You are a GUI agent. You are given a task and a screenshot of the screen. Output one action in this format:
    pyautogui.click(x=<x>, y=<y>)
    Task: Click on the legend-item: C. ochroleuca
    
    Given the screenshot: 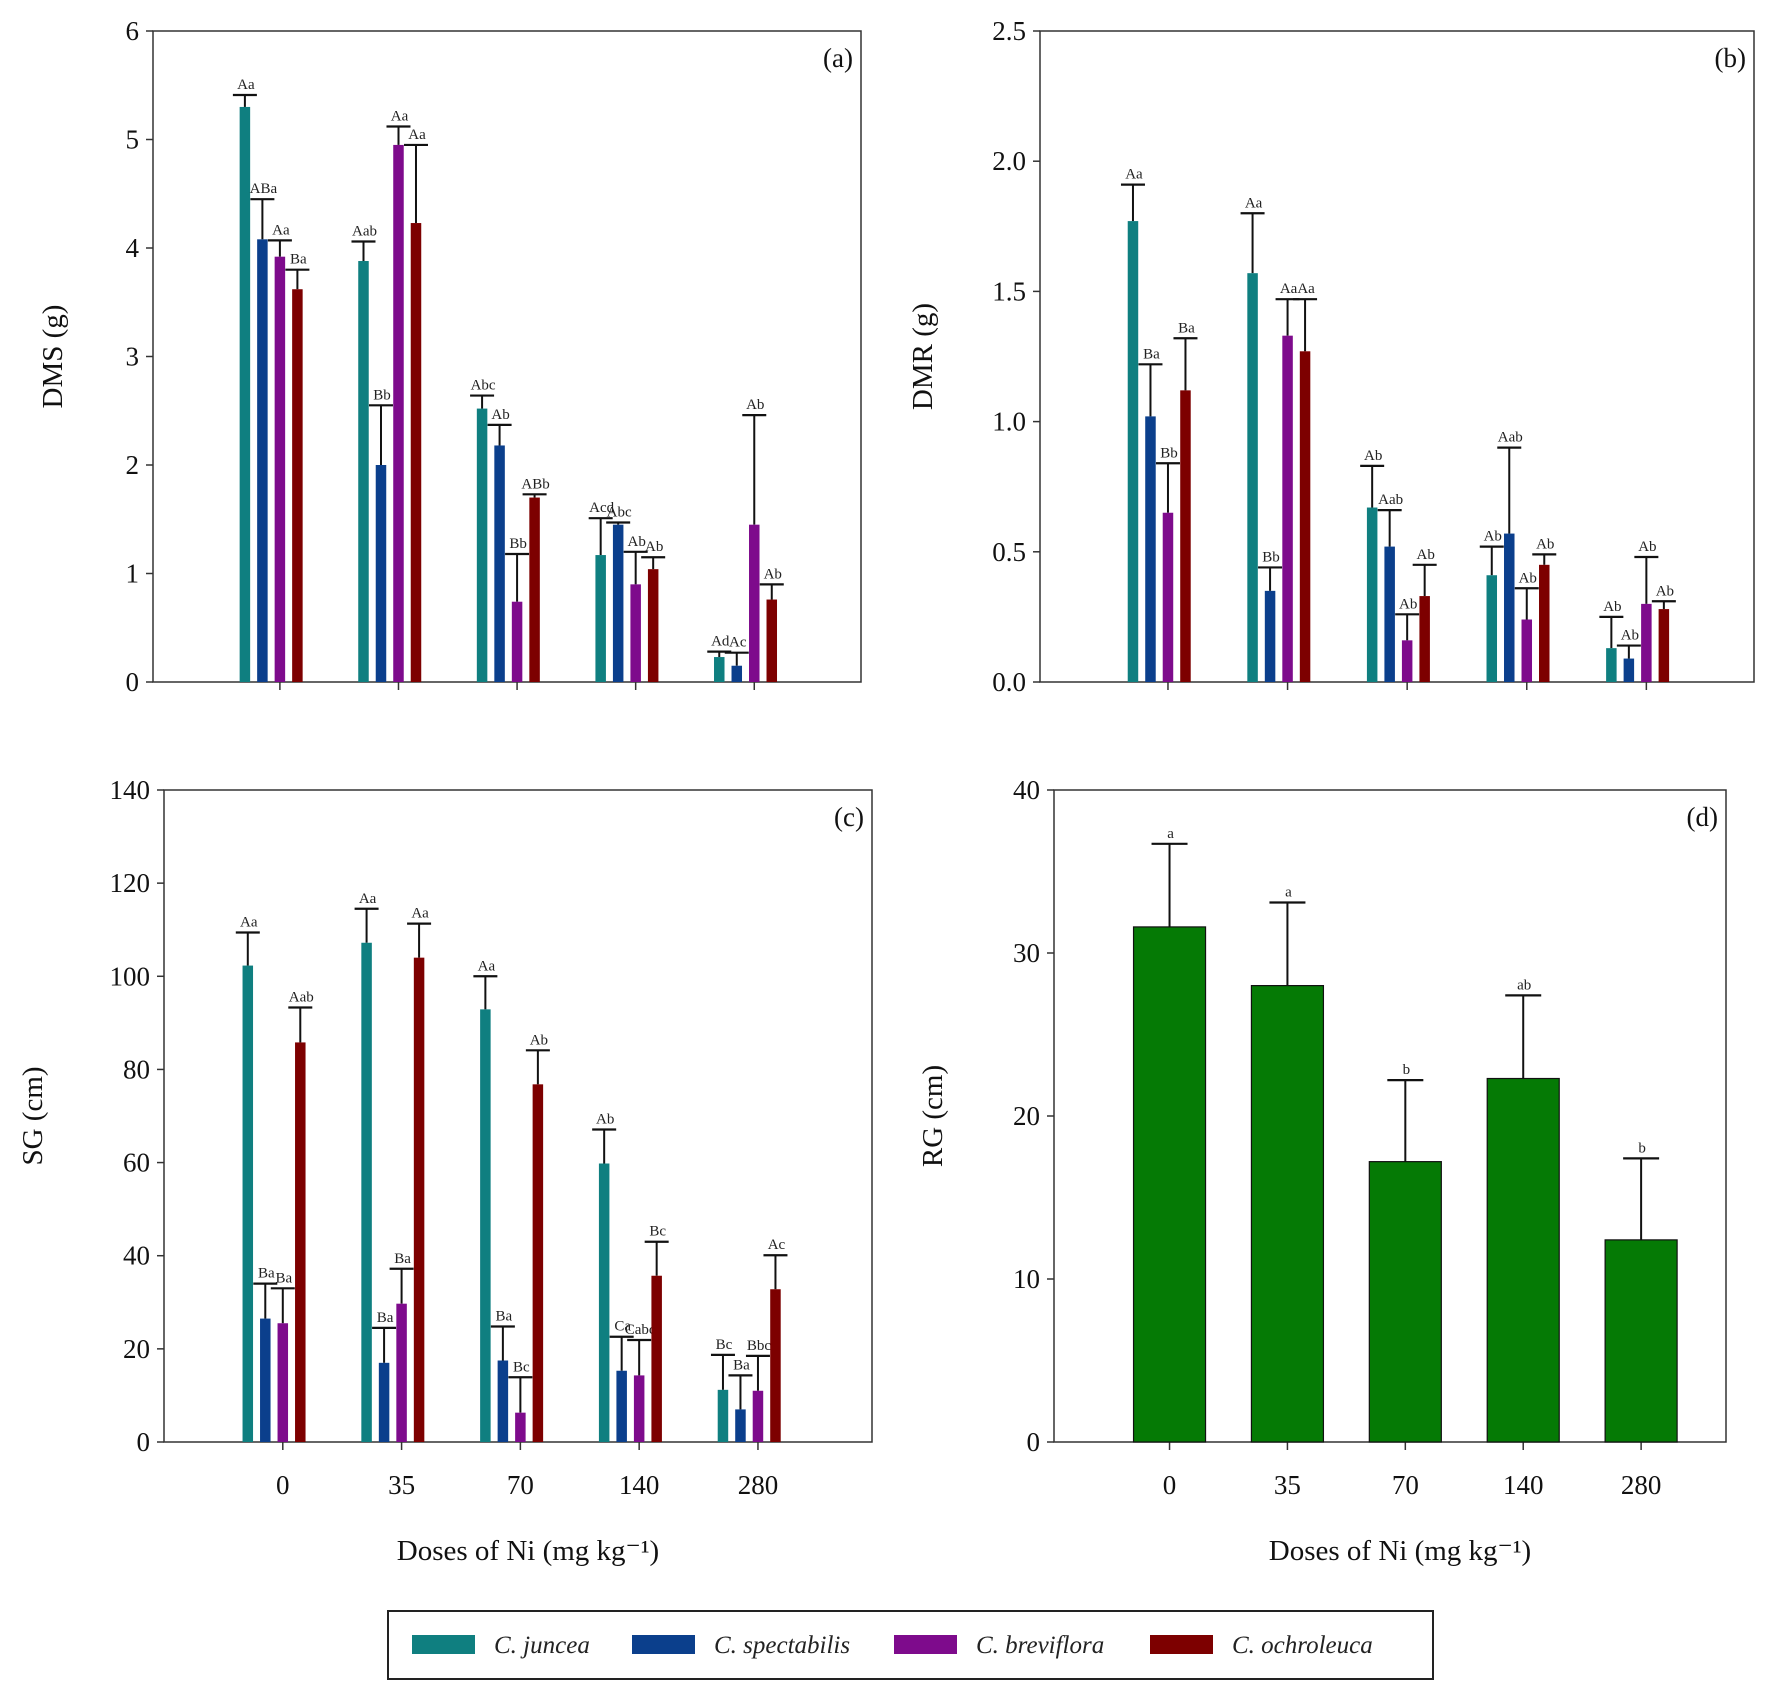 What is the action you would take?
    pyautogui.click(x=1261, y=1645)
    